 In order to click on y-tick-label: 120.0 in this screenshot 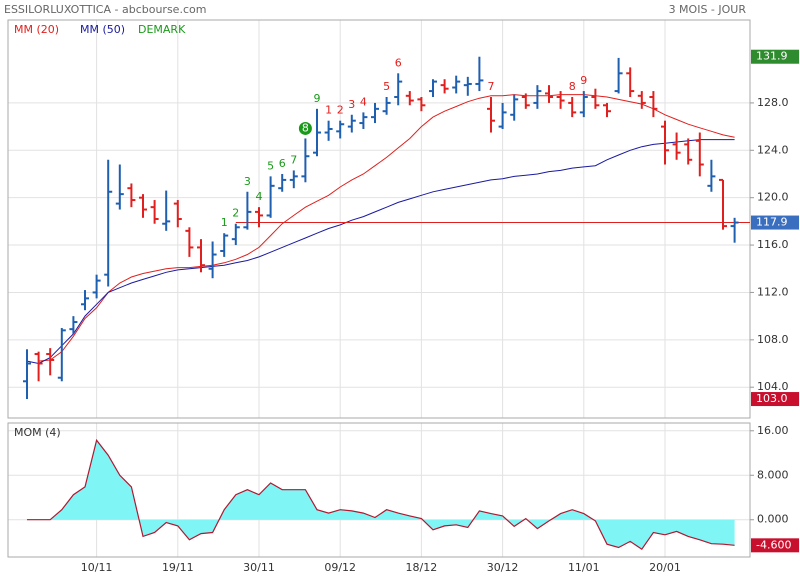, I will do `click(773, 197)`.